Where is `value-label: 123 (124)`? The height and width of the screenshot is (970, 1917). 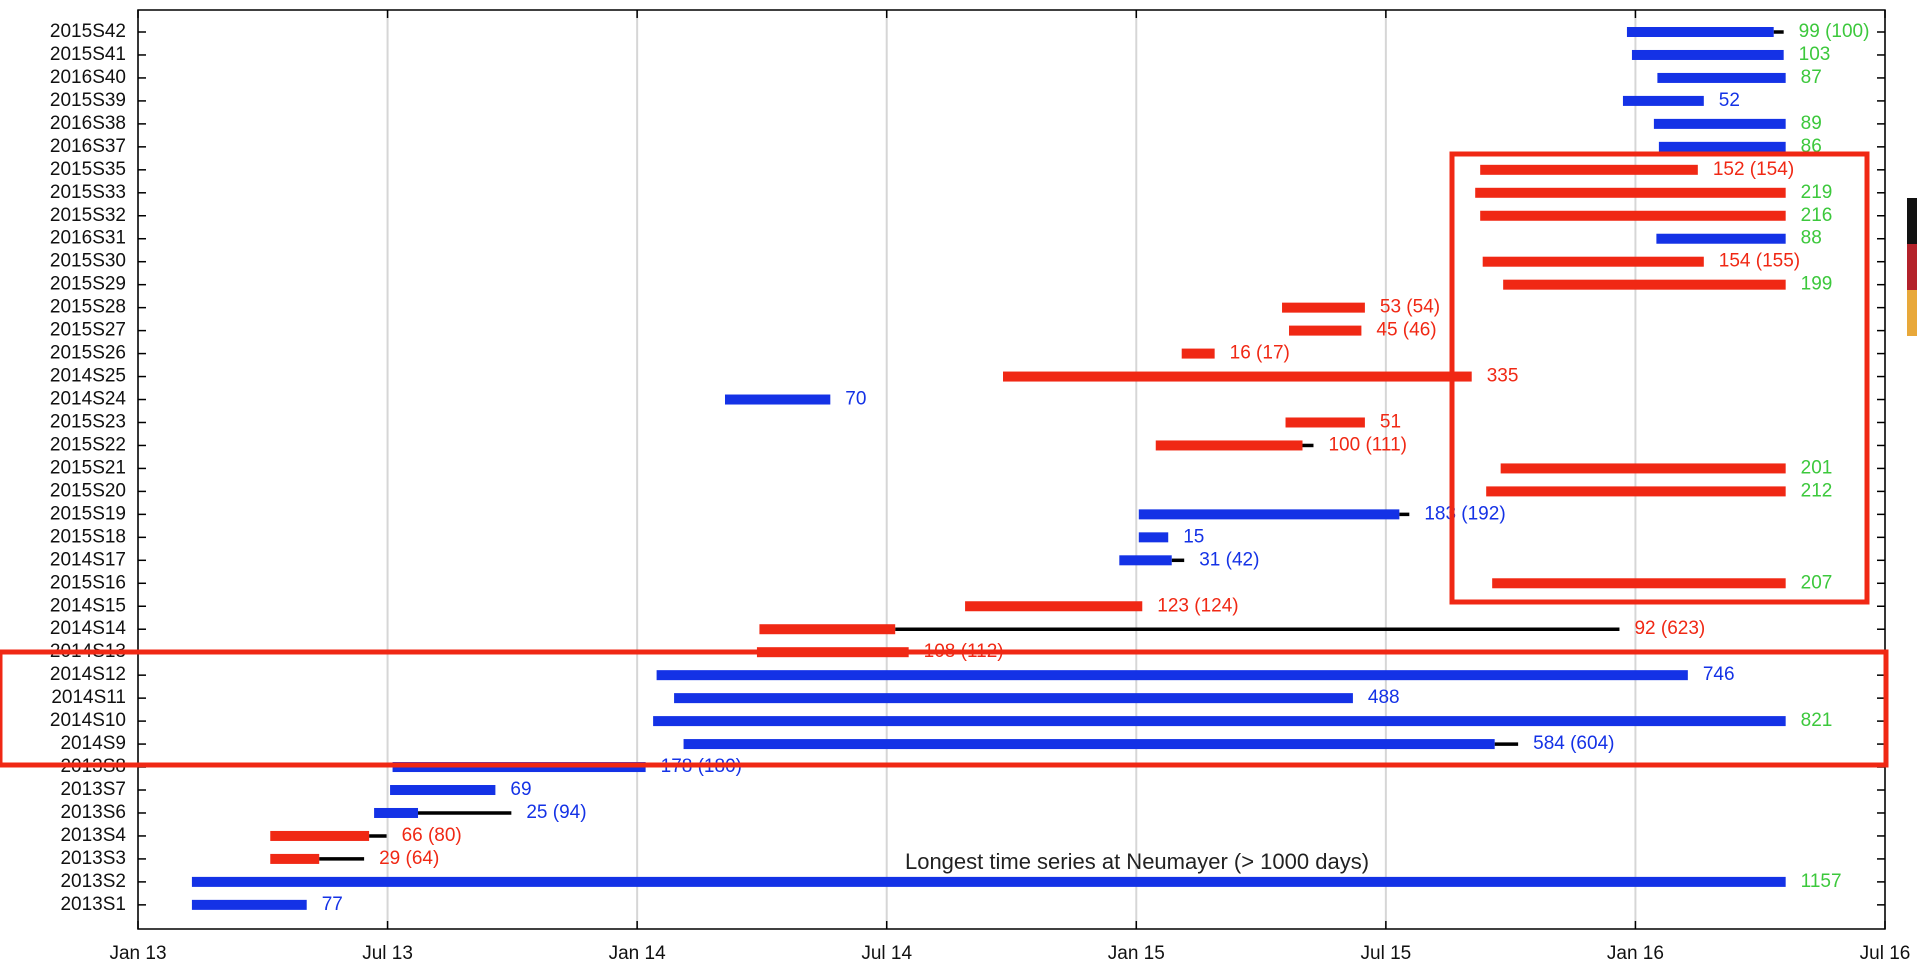 value-label: 123 (124) is located at coordinates (1197, 605).